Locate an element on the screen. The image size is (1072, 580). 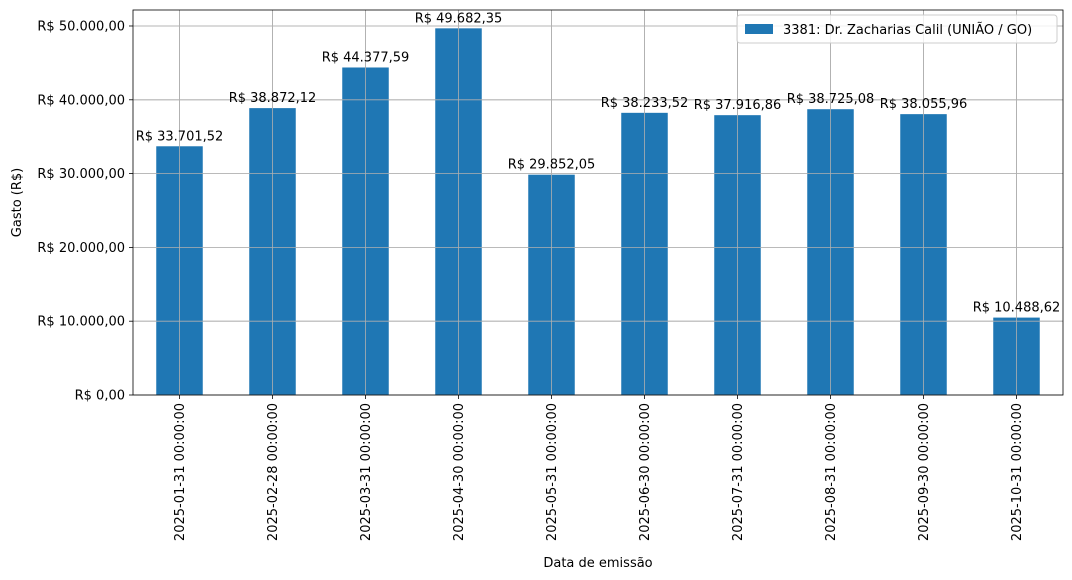
x-tick-label: 2025-10-31 00:00:00 is located at coordinates (1017, 472).